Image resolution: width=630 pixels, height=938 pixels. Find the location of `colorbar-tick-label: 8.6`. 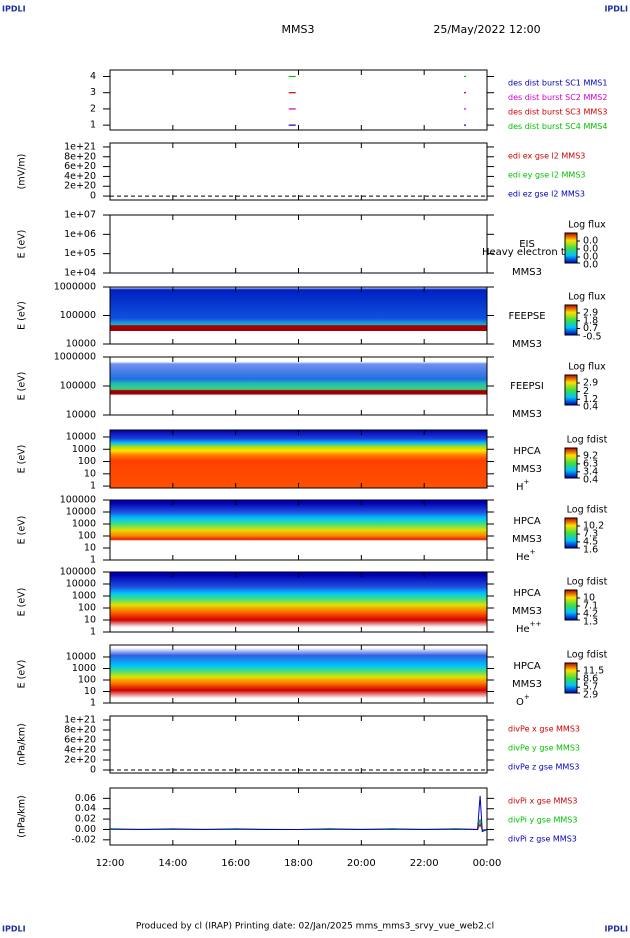

colorbar-tick-label: 8.6 is located at coordinates (590, 679).